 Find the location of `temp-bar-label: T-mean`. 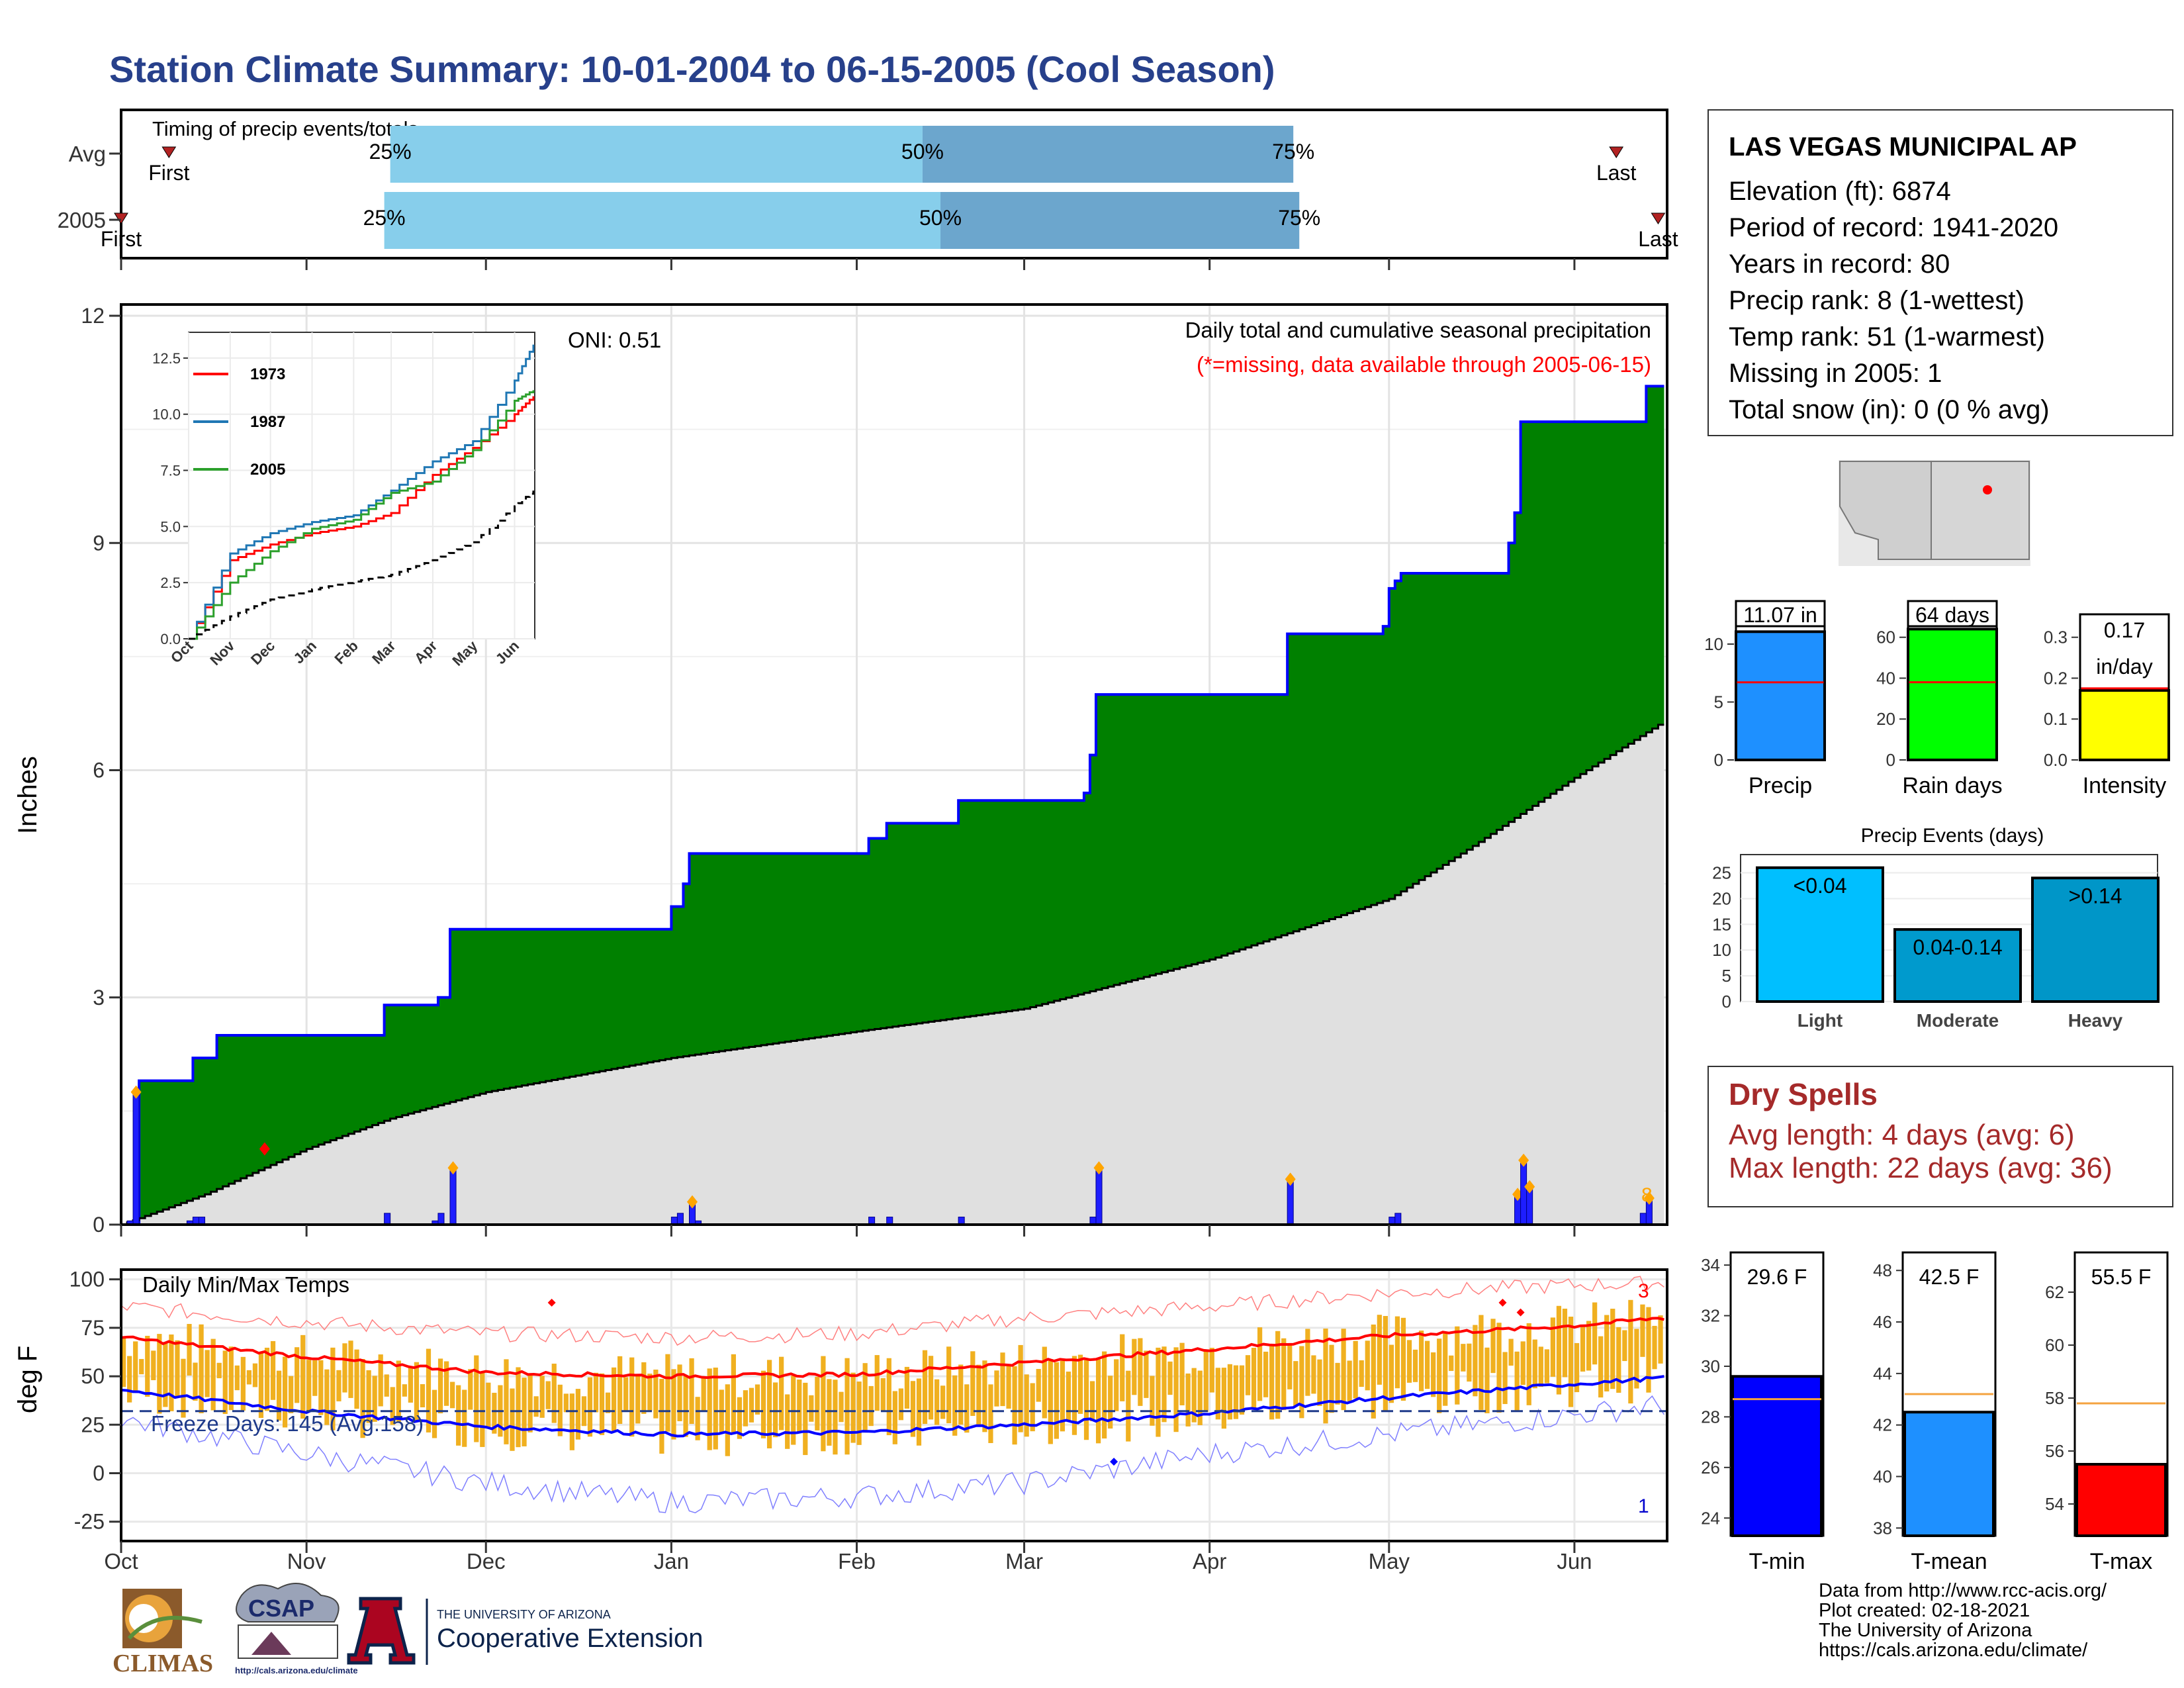

temp-bar-label: T-mean is located at coordinates (1949, 1561).